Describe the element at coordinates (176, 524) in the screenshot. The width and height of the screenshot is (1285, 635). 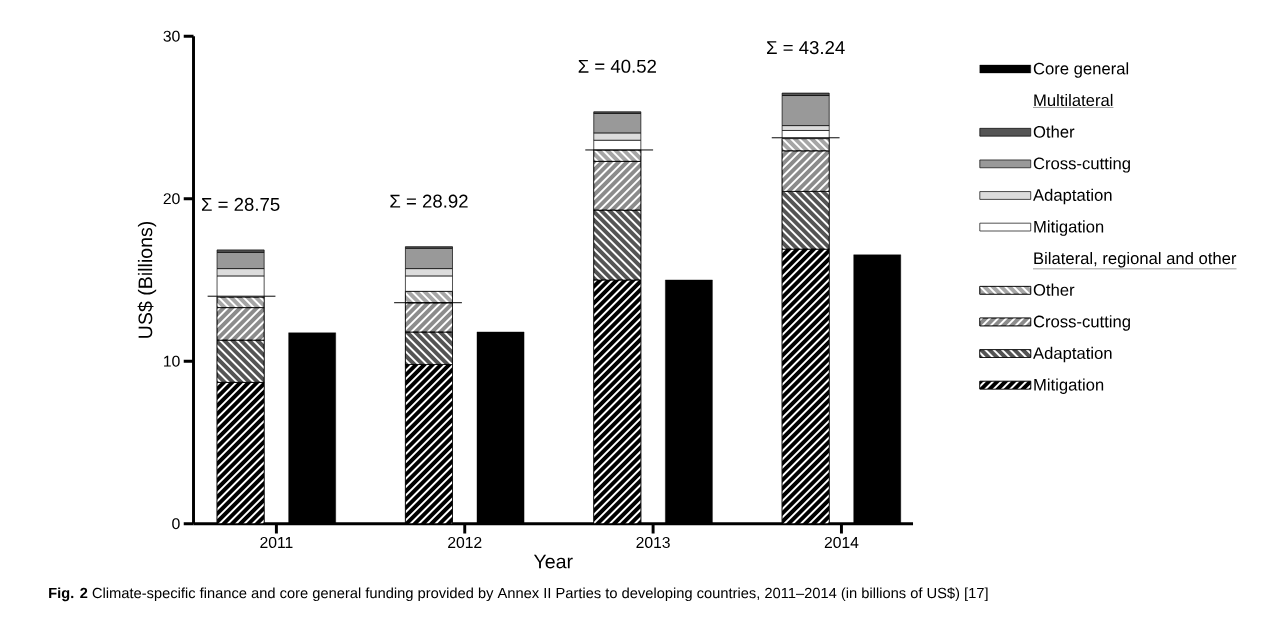
I see `y-tick-label: 0` at that location.